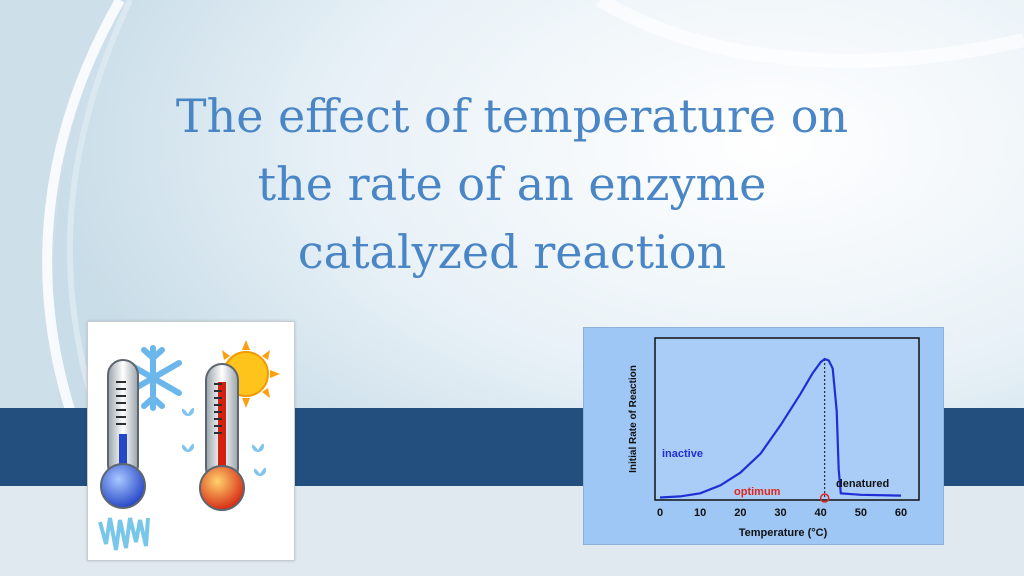 The image size is (1024, 576). Describe the element at coordinates (740, 513) in the screenshot. I see `x-tick-label: 20` at that location.